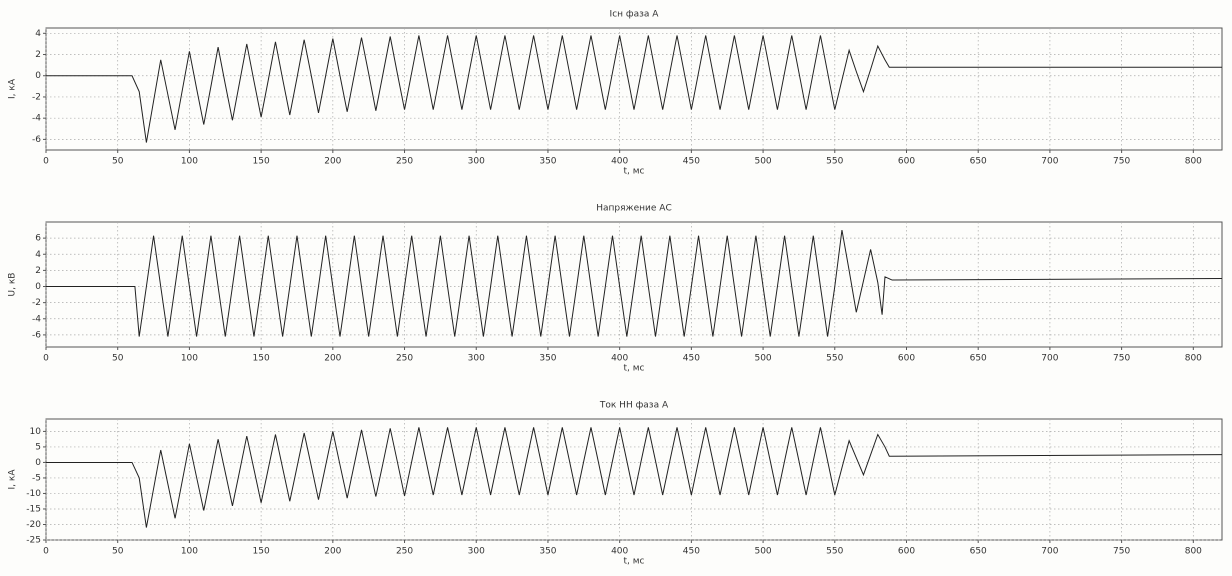 This screenshot has height=576, width=1232. Describe the element at coordinates (38, 239) in the screenshot. I see `y-tick-label: 6` at that location.